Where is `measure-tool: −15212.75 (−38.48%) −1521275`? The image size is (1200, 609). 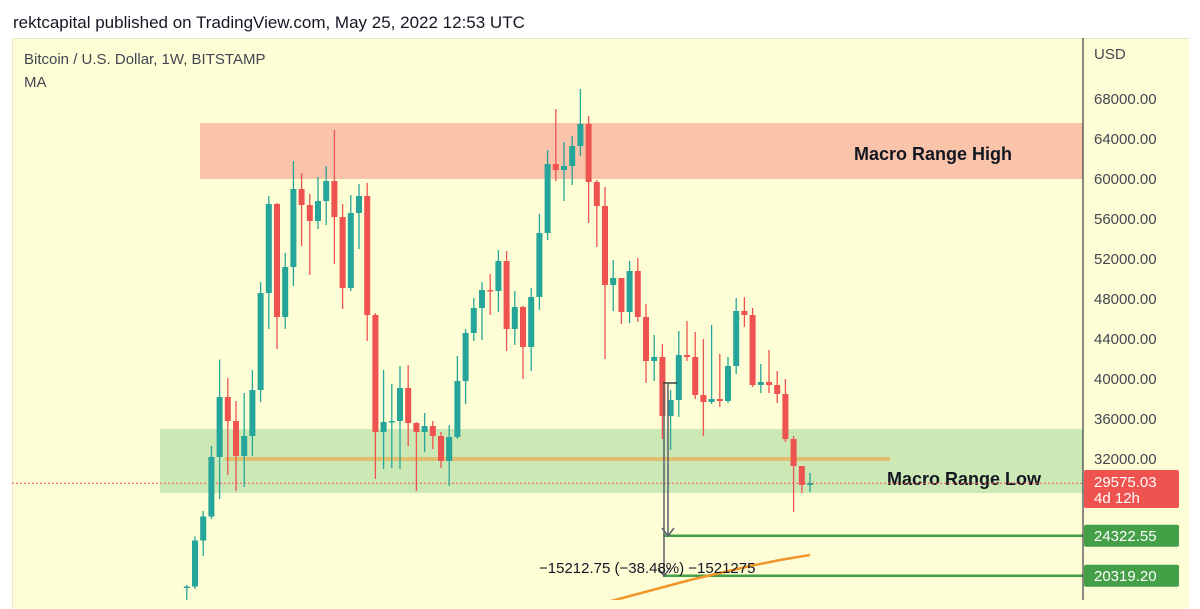
measure-tool: −15212.75 (−38.48%) −1521275 is located at coordinates (647, 480).